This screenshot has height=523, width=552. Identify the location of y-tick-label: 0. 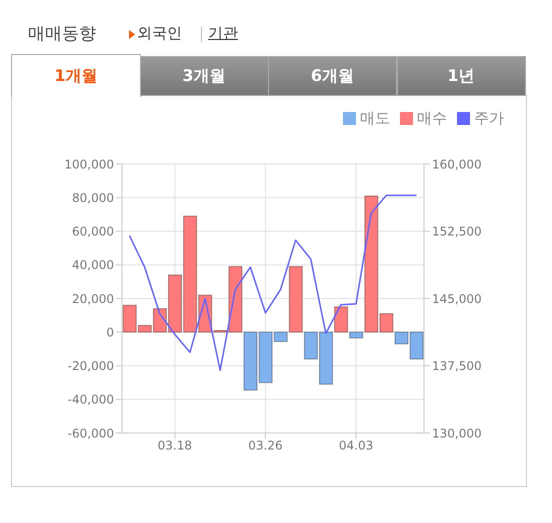
(110, 332).